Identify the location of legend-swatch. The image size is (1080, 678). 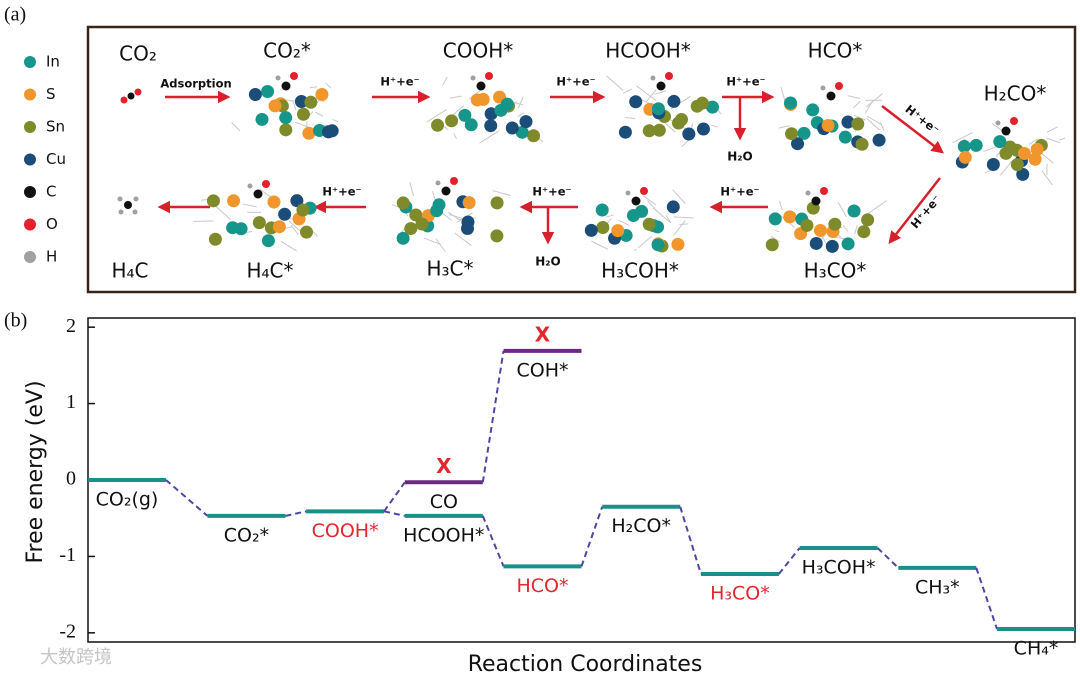
(30, 62).